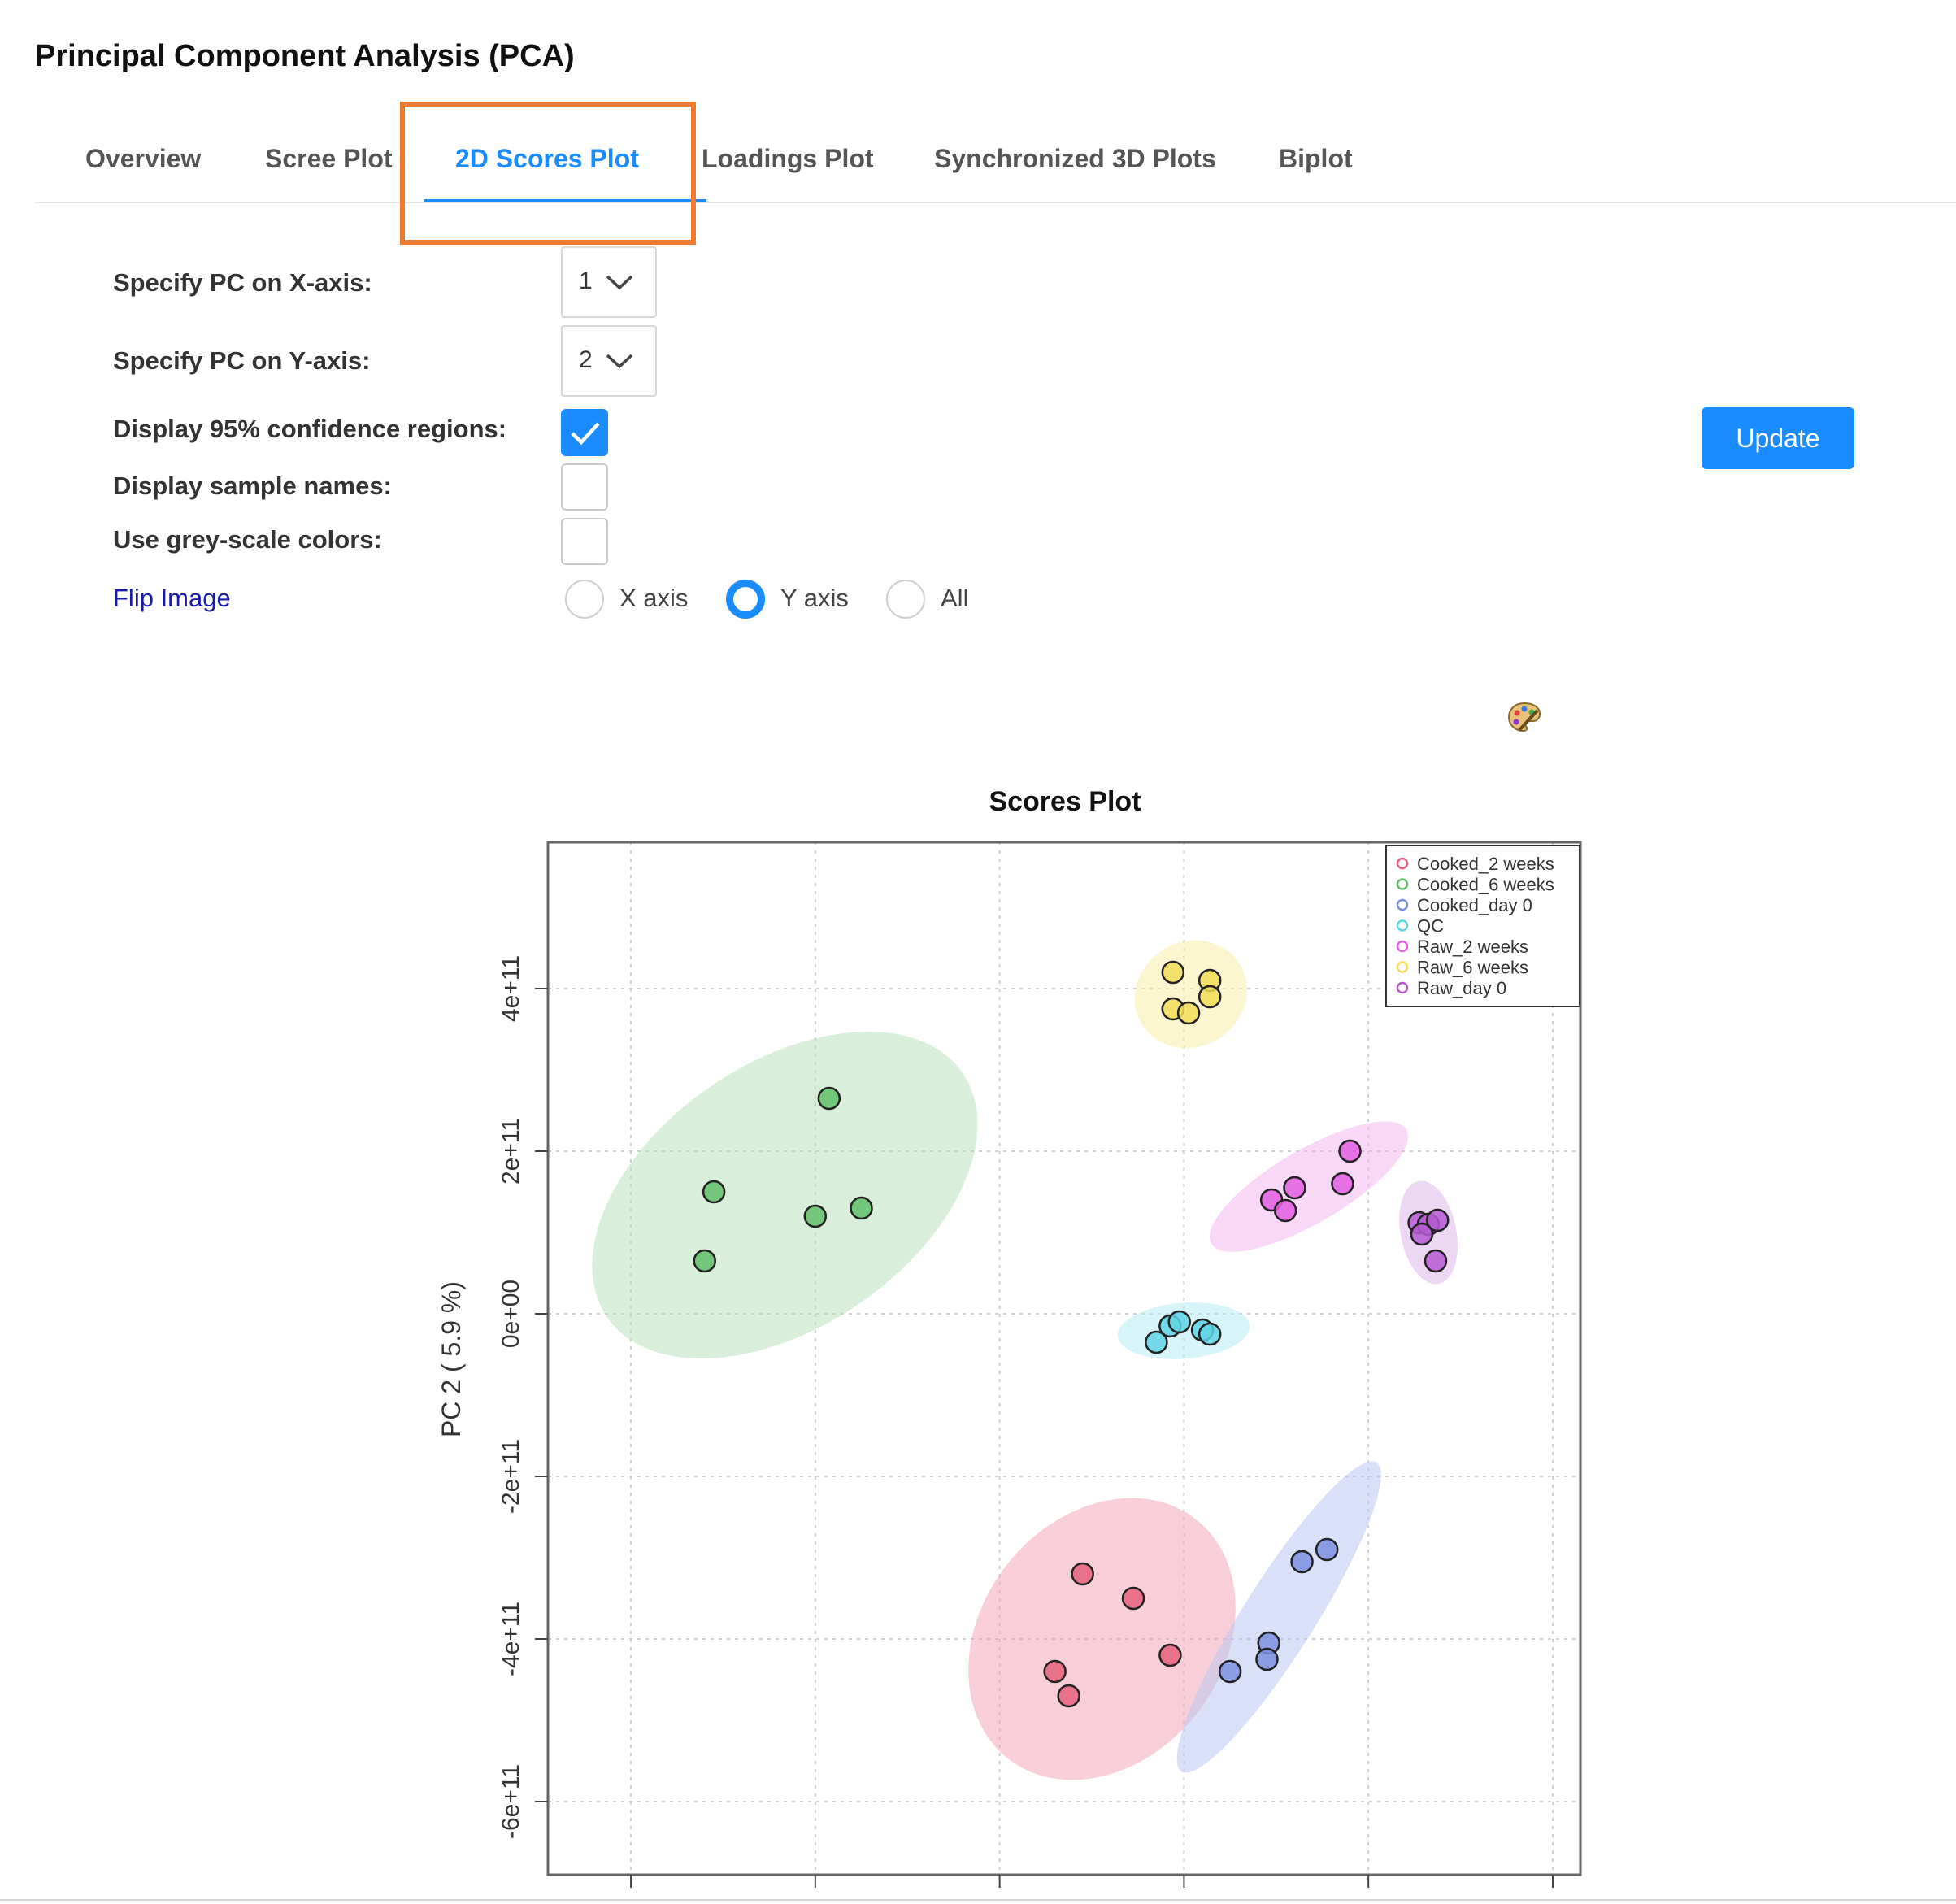  Describe the element at coordinates (1065, 801) in the screenshot. I see `chart-title: Scores Plot` at that location.